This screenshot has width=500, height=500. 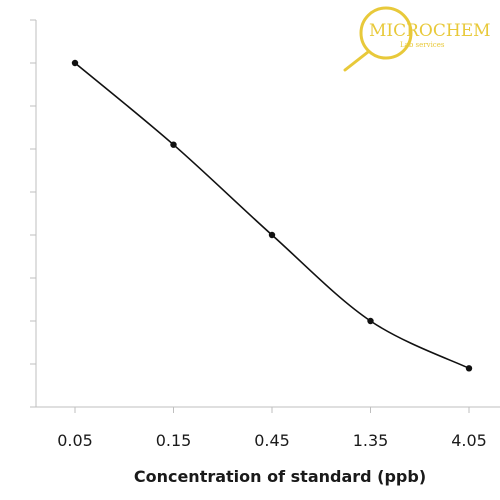 I want to click on microchem-logo: MICROCHEM Lab services, so click(x=417, y=39).